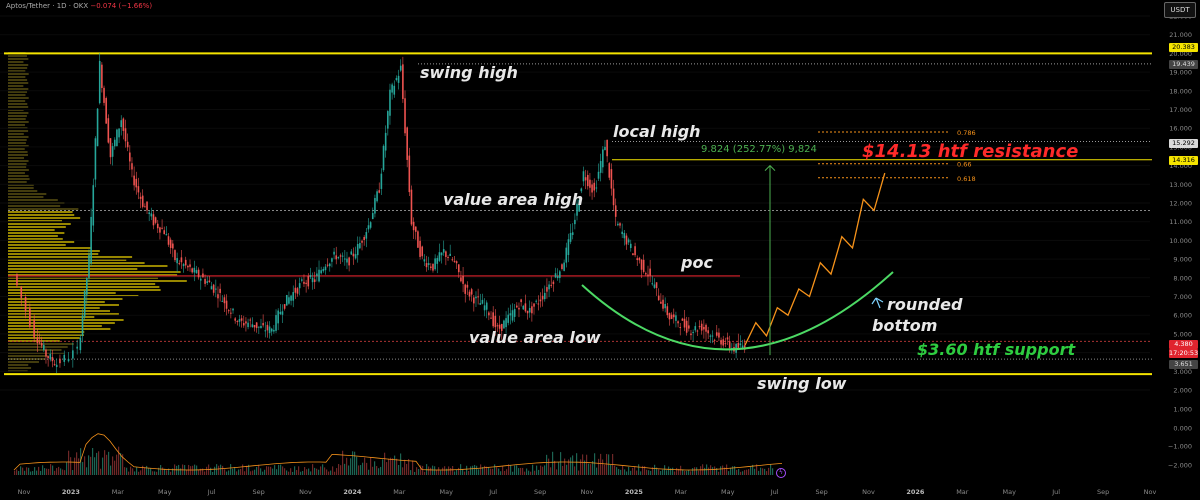  Describe the element at coordinates (1182, 372) in the screenshot. I see `price-tick-label: 3.000` at that location.